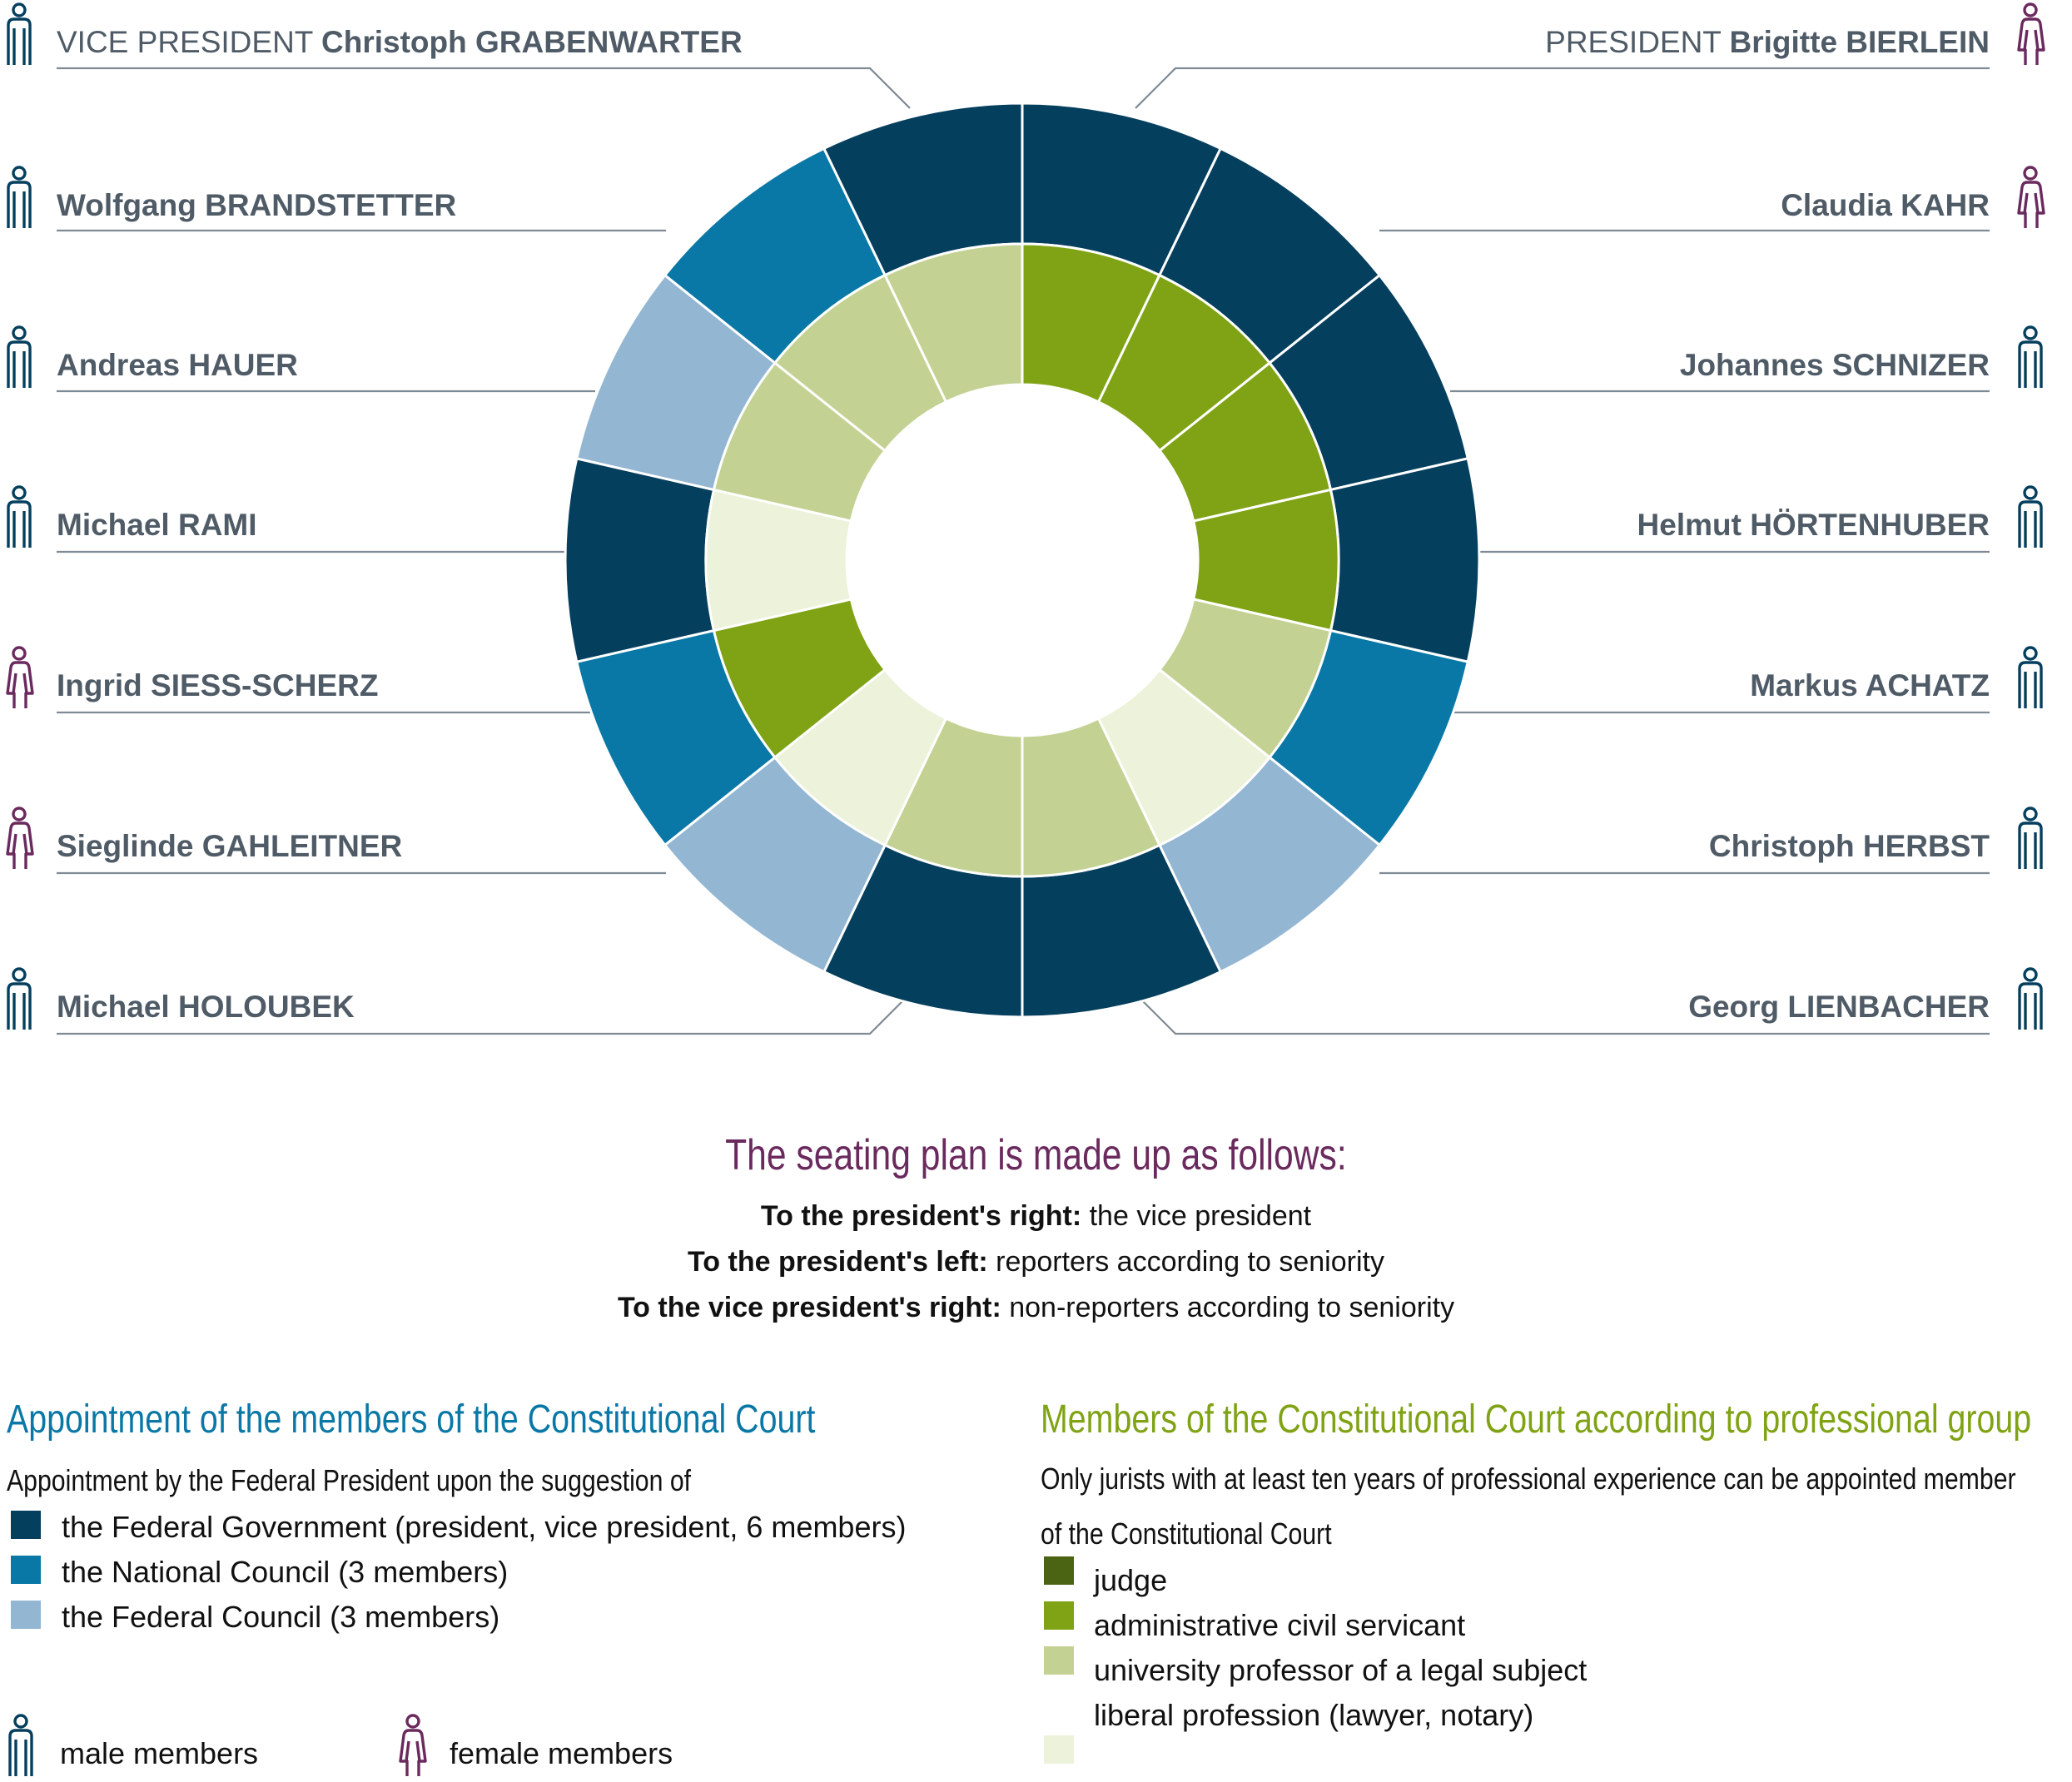 This screenshot has width=2072, height=1782. What do you see at coordinates (809, 1307) in the screenshot?
I see `seating-rule-3-bold: To the vice president's right:` at bounding box center [809, 1307].